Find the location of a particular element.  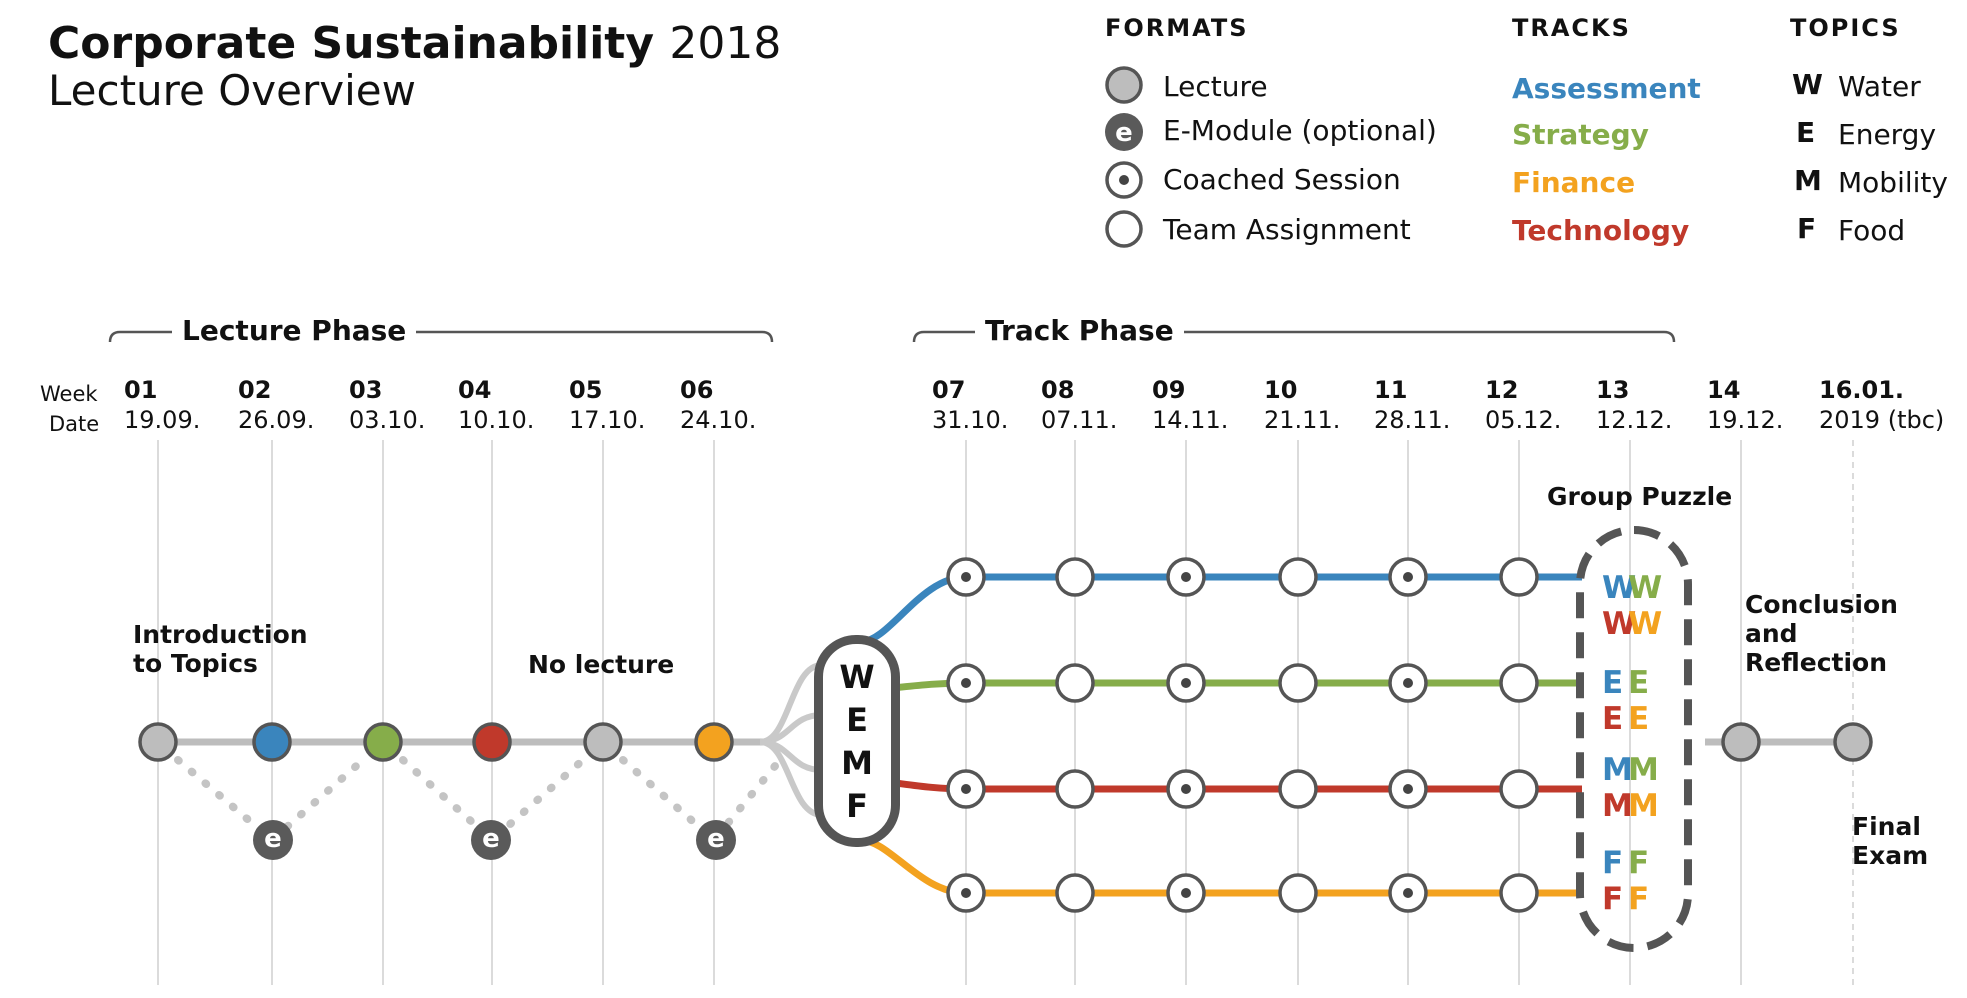

track-strategy-label: Strategy is located at coordinates (1580, 134).